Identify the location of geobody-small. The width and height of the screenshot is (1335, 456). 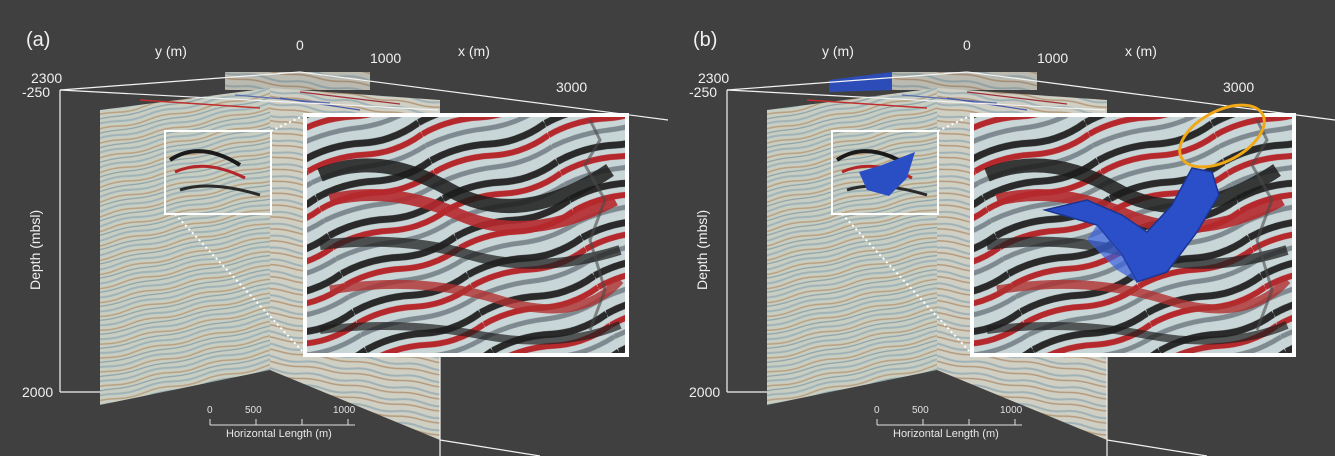
(887, 174).